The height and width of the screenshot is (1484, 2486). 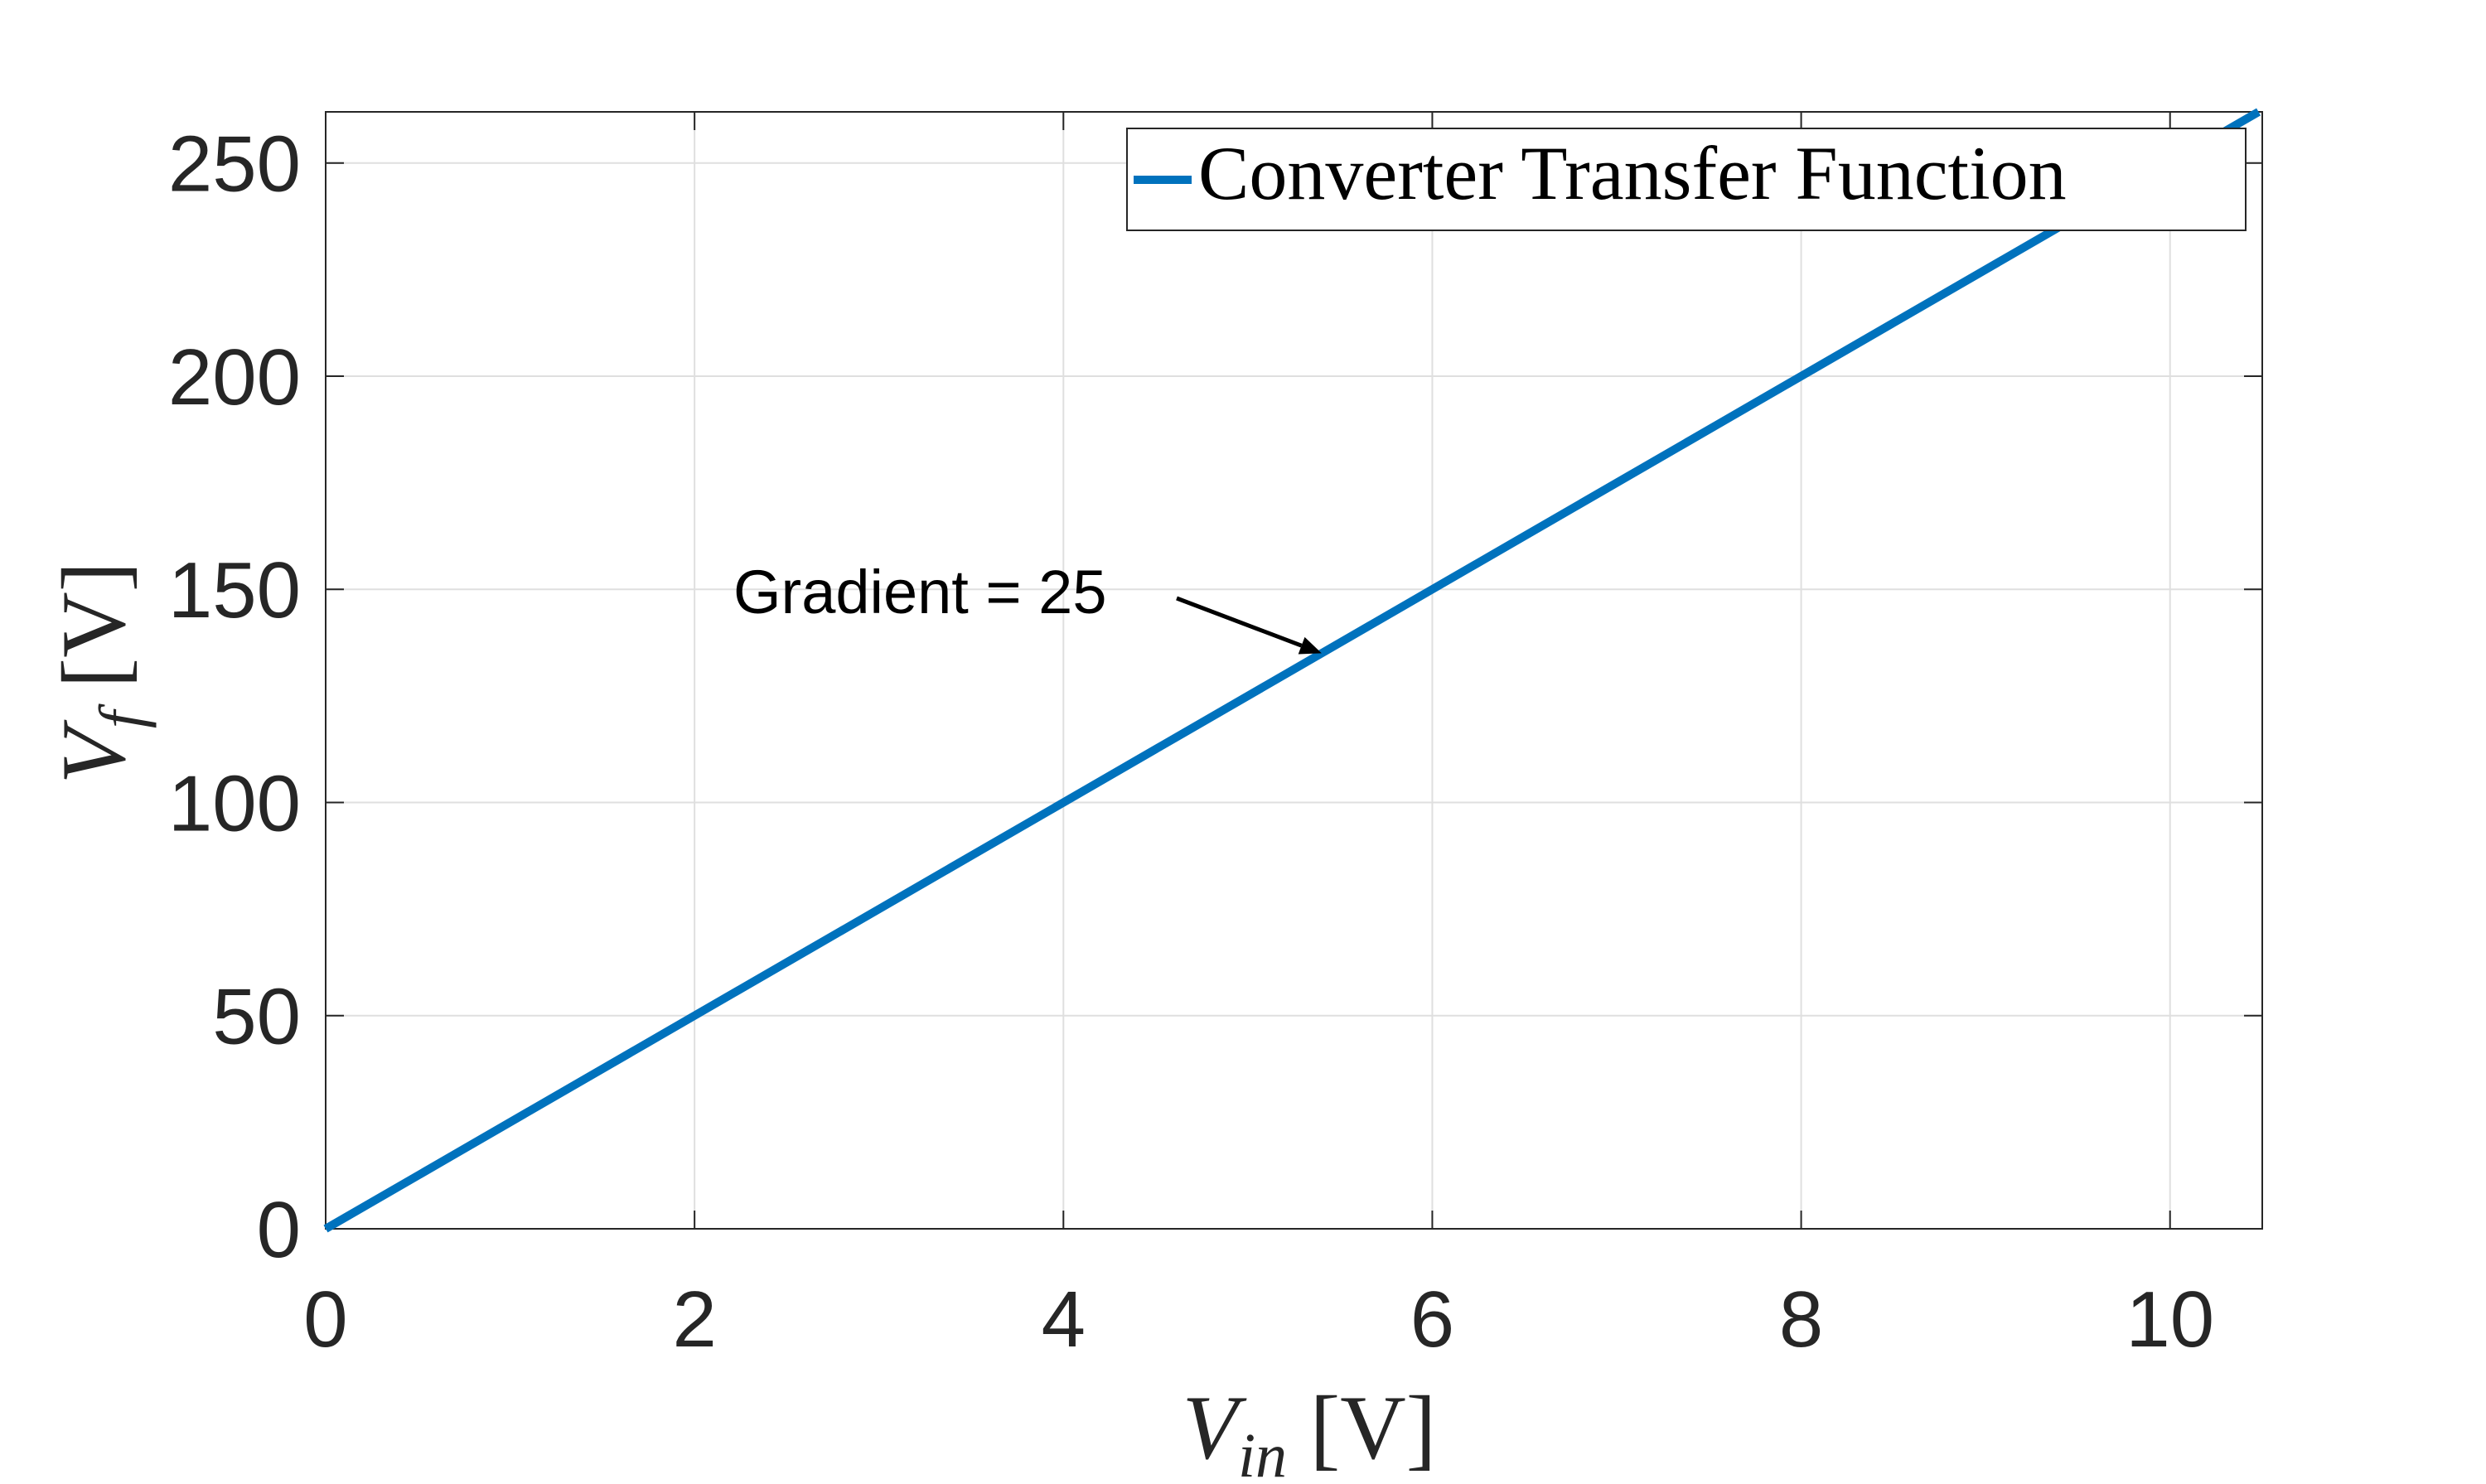 I want to click on y-axis-label-unit: [V], so click(x=93, y=636).